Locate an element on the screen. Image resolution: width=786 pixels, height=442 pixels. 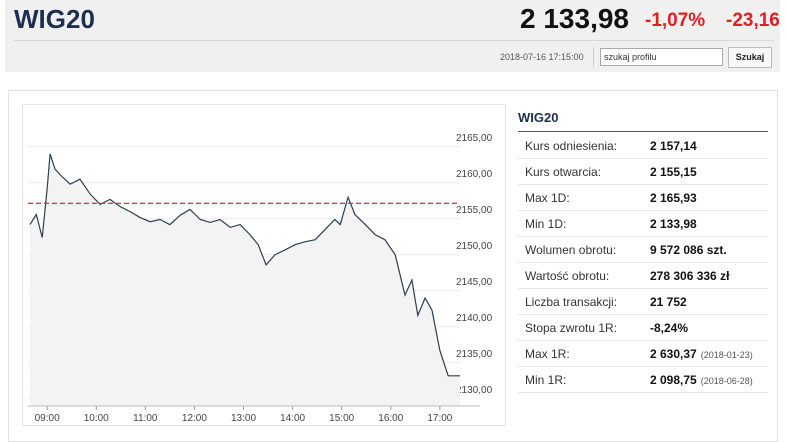
row-value: 278 306 336 zł is located at coordinates (690, 276).